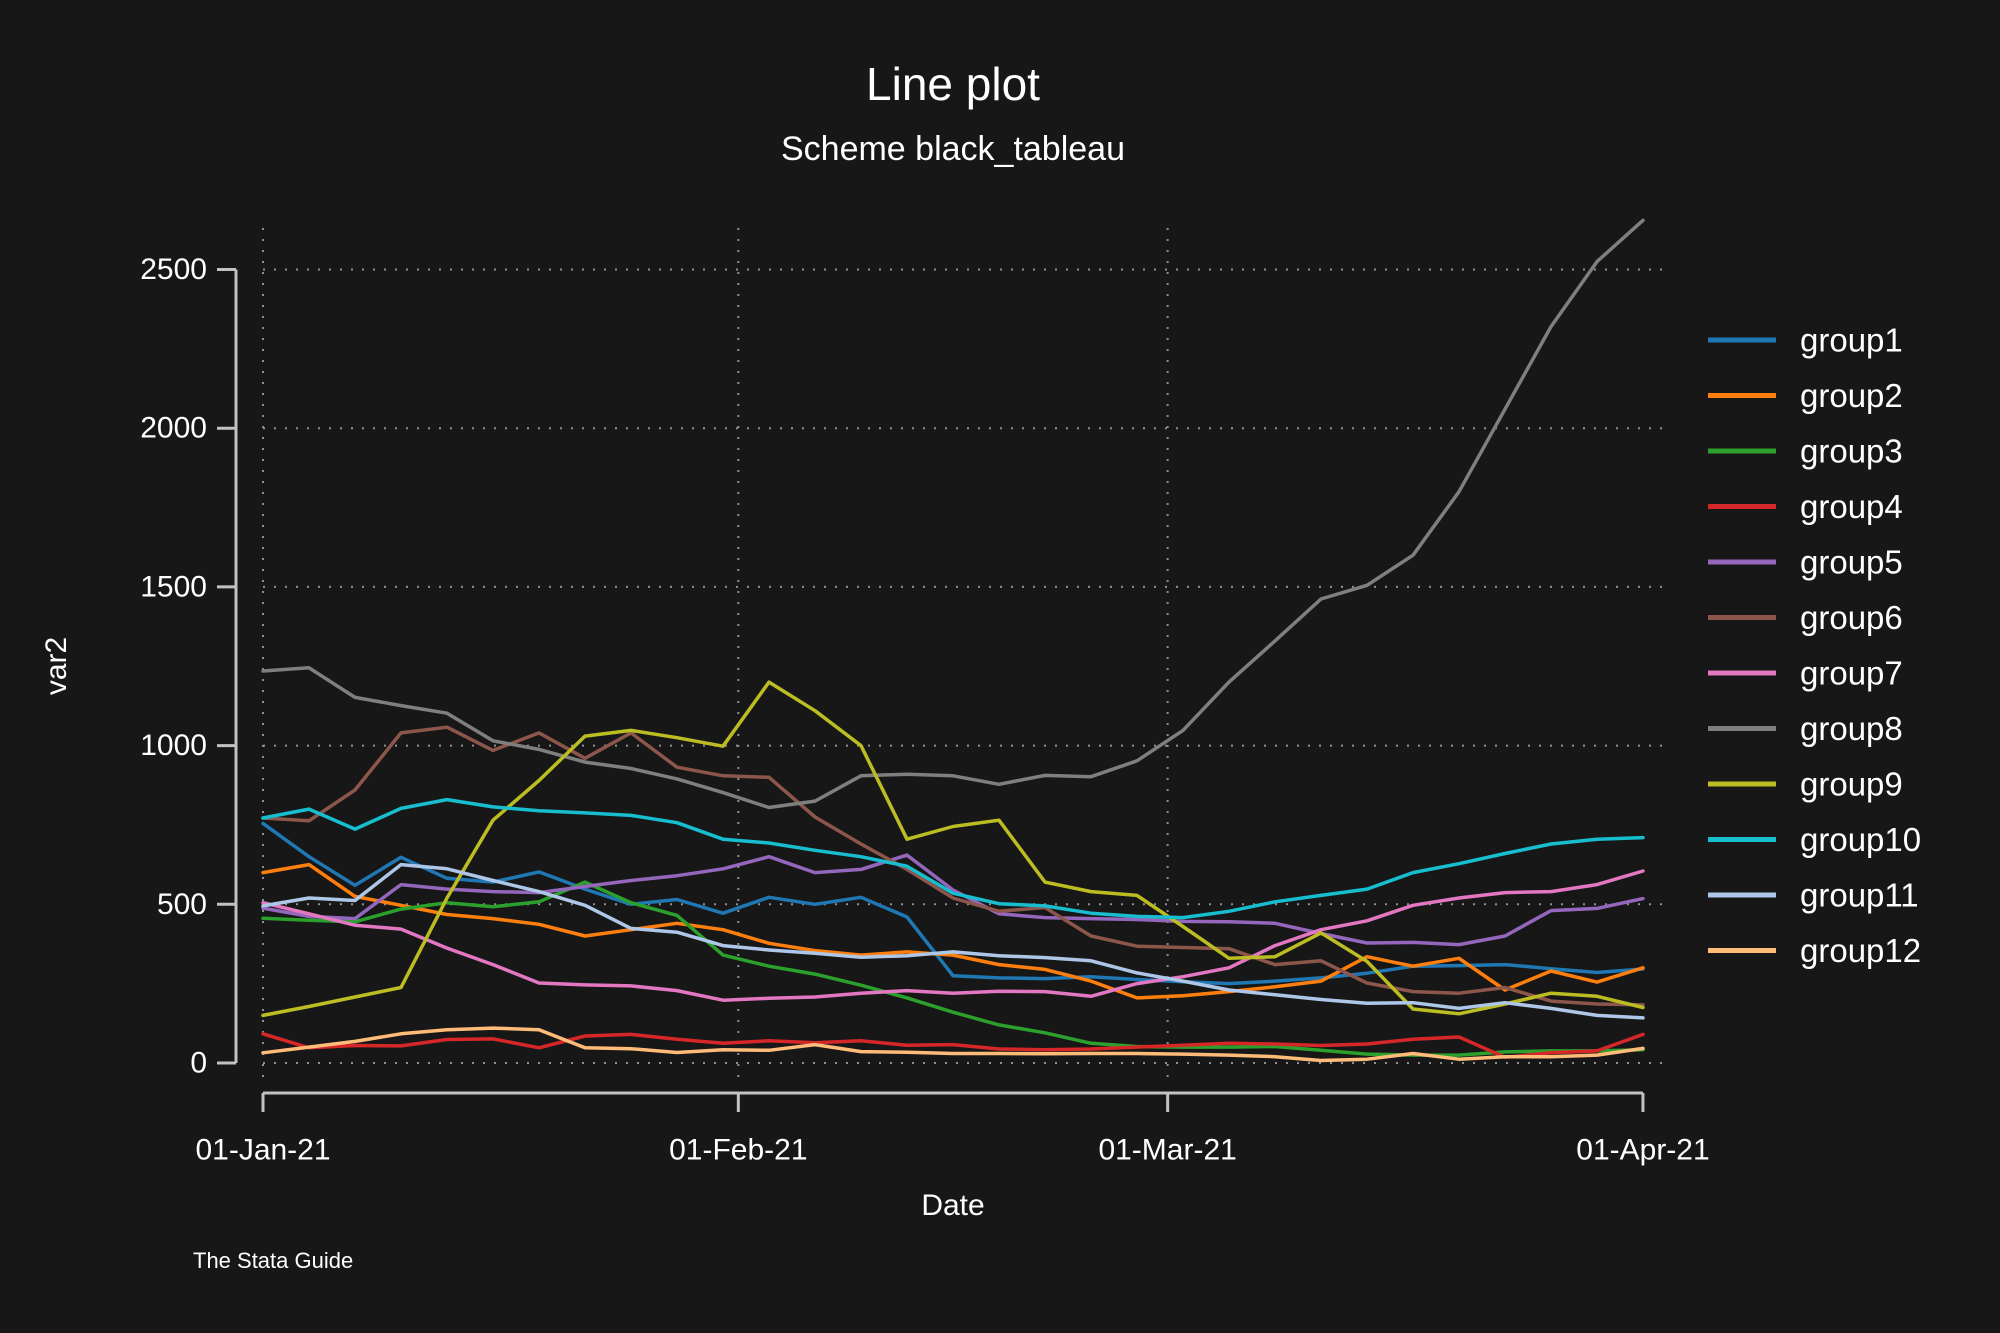 The width and height of the screenshot is (2000, 1333). Describe the element at coordinates (198, 1063) in the screenshot. I see `y-tick-label: 0` at that location.